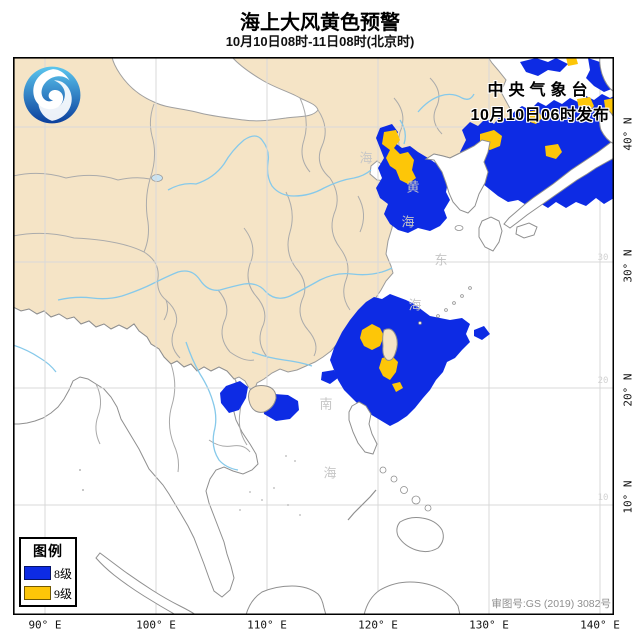 The height and width of the screenshot is (638, 640). I want to click on legend-title: 图例, so click(48, 551).